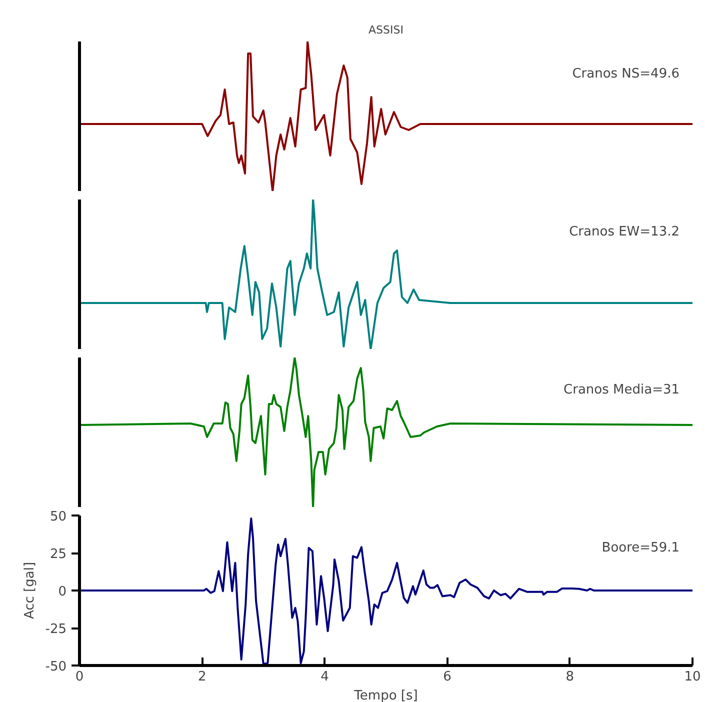  What do you see at coordinates (79, 677) in the screenshot?
I see `x-tick-label: 0` at bounding box center [79, 677].